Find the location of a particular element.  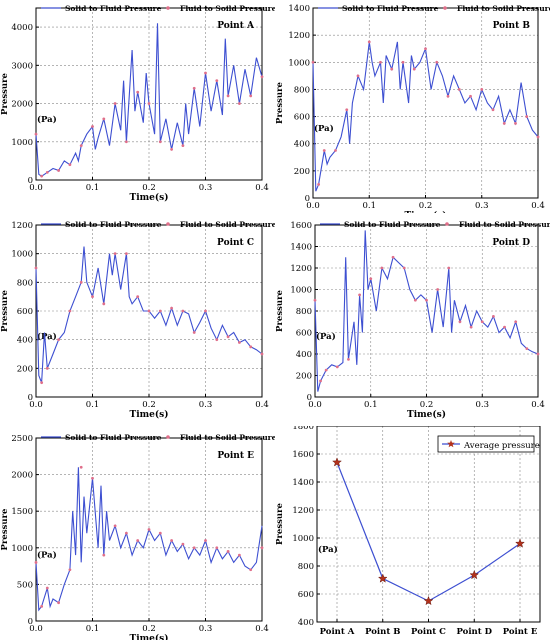

point-label: Point B is located at coordinates (512, 26).